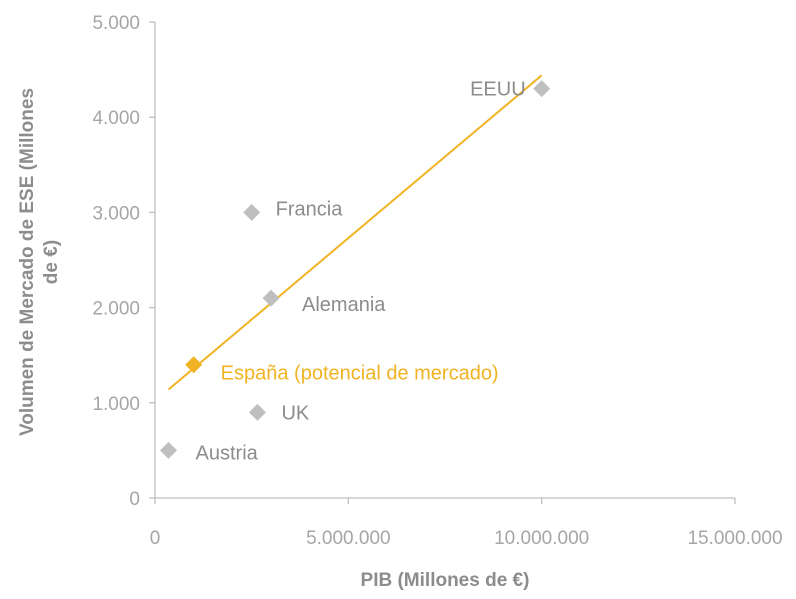  What do you see at coordinates (116, 213) in the screenshot?
I see `y-tick-label: 3.000` at bounding box center [116, 213].